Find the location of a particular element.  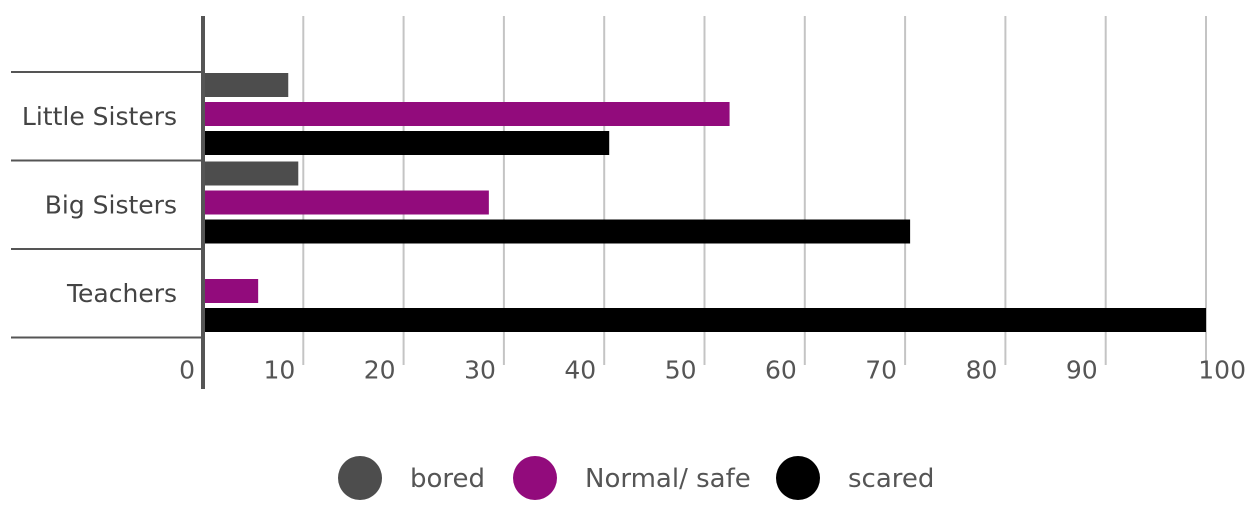

x-tick-label: 50 is located at coordinates (681, 370).